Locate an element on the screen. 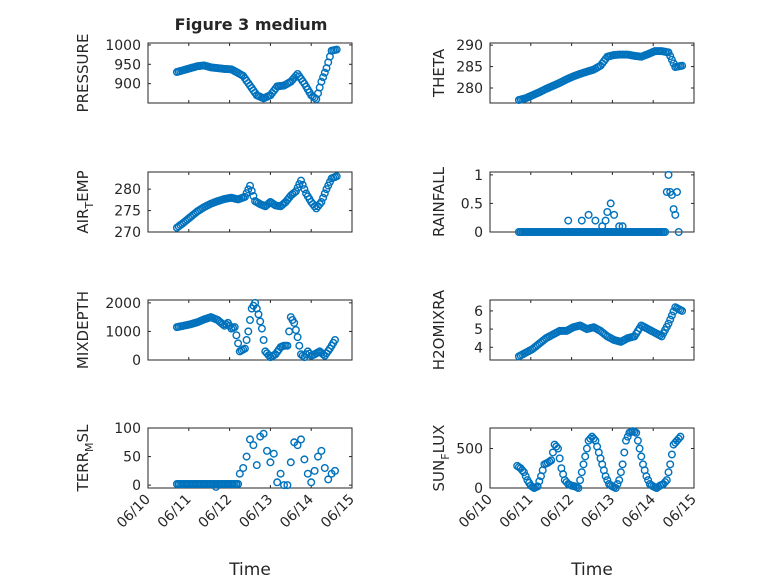 The height and width of the screenshot is (588, 778). subplot-rainfall: 0 0.5 1 RAINFALL is located at coordinates (562, 203).